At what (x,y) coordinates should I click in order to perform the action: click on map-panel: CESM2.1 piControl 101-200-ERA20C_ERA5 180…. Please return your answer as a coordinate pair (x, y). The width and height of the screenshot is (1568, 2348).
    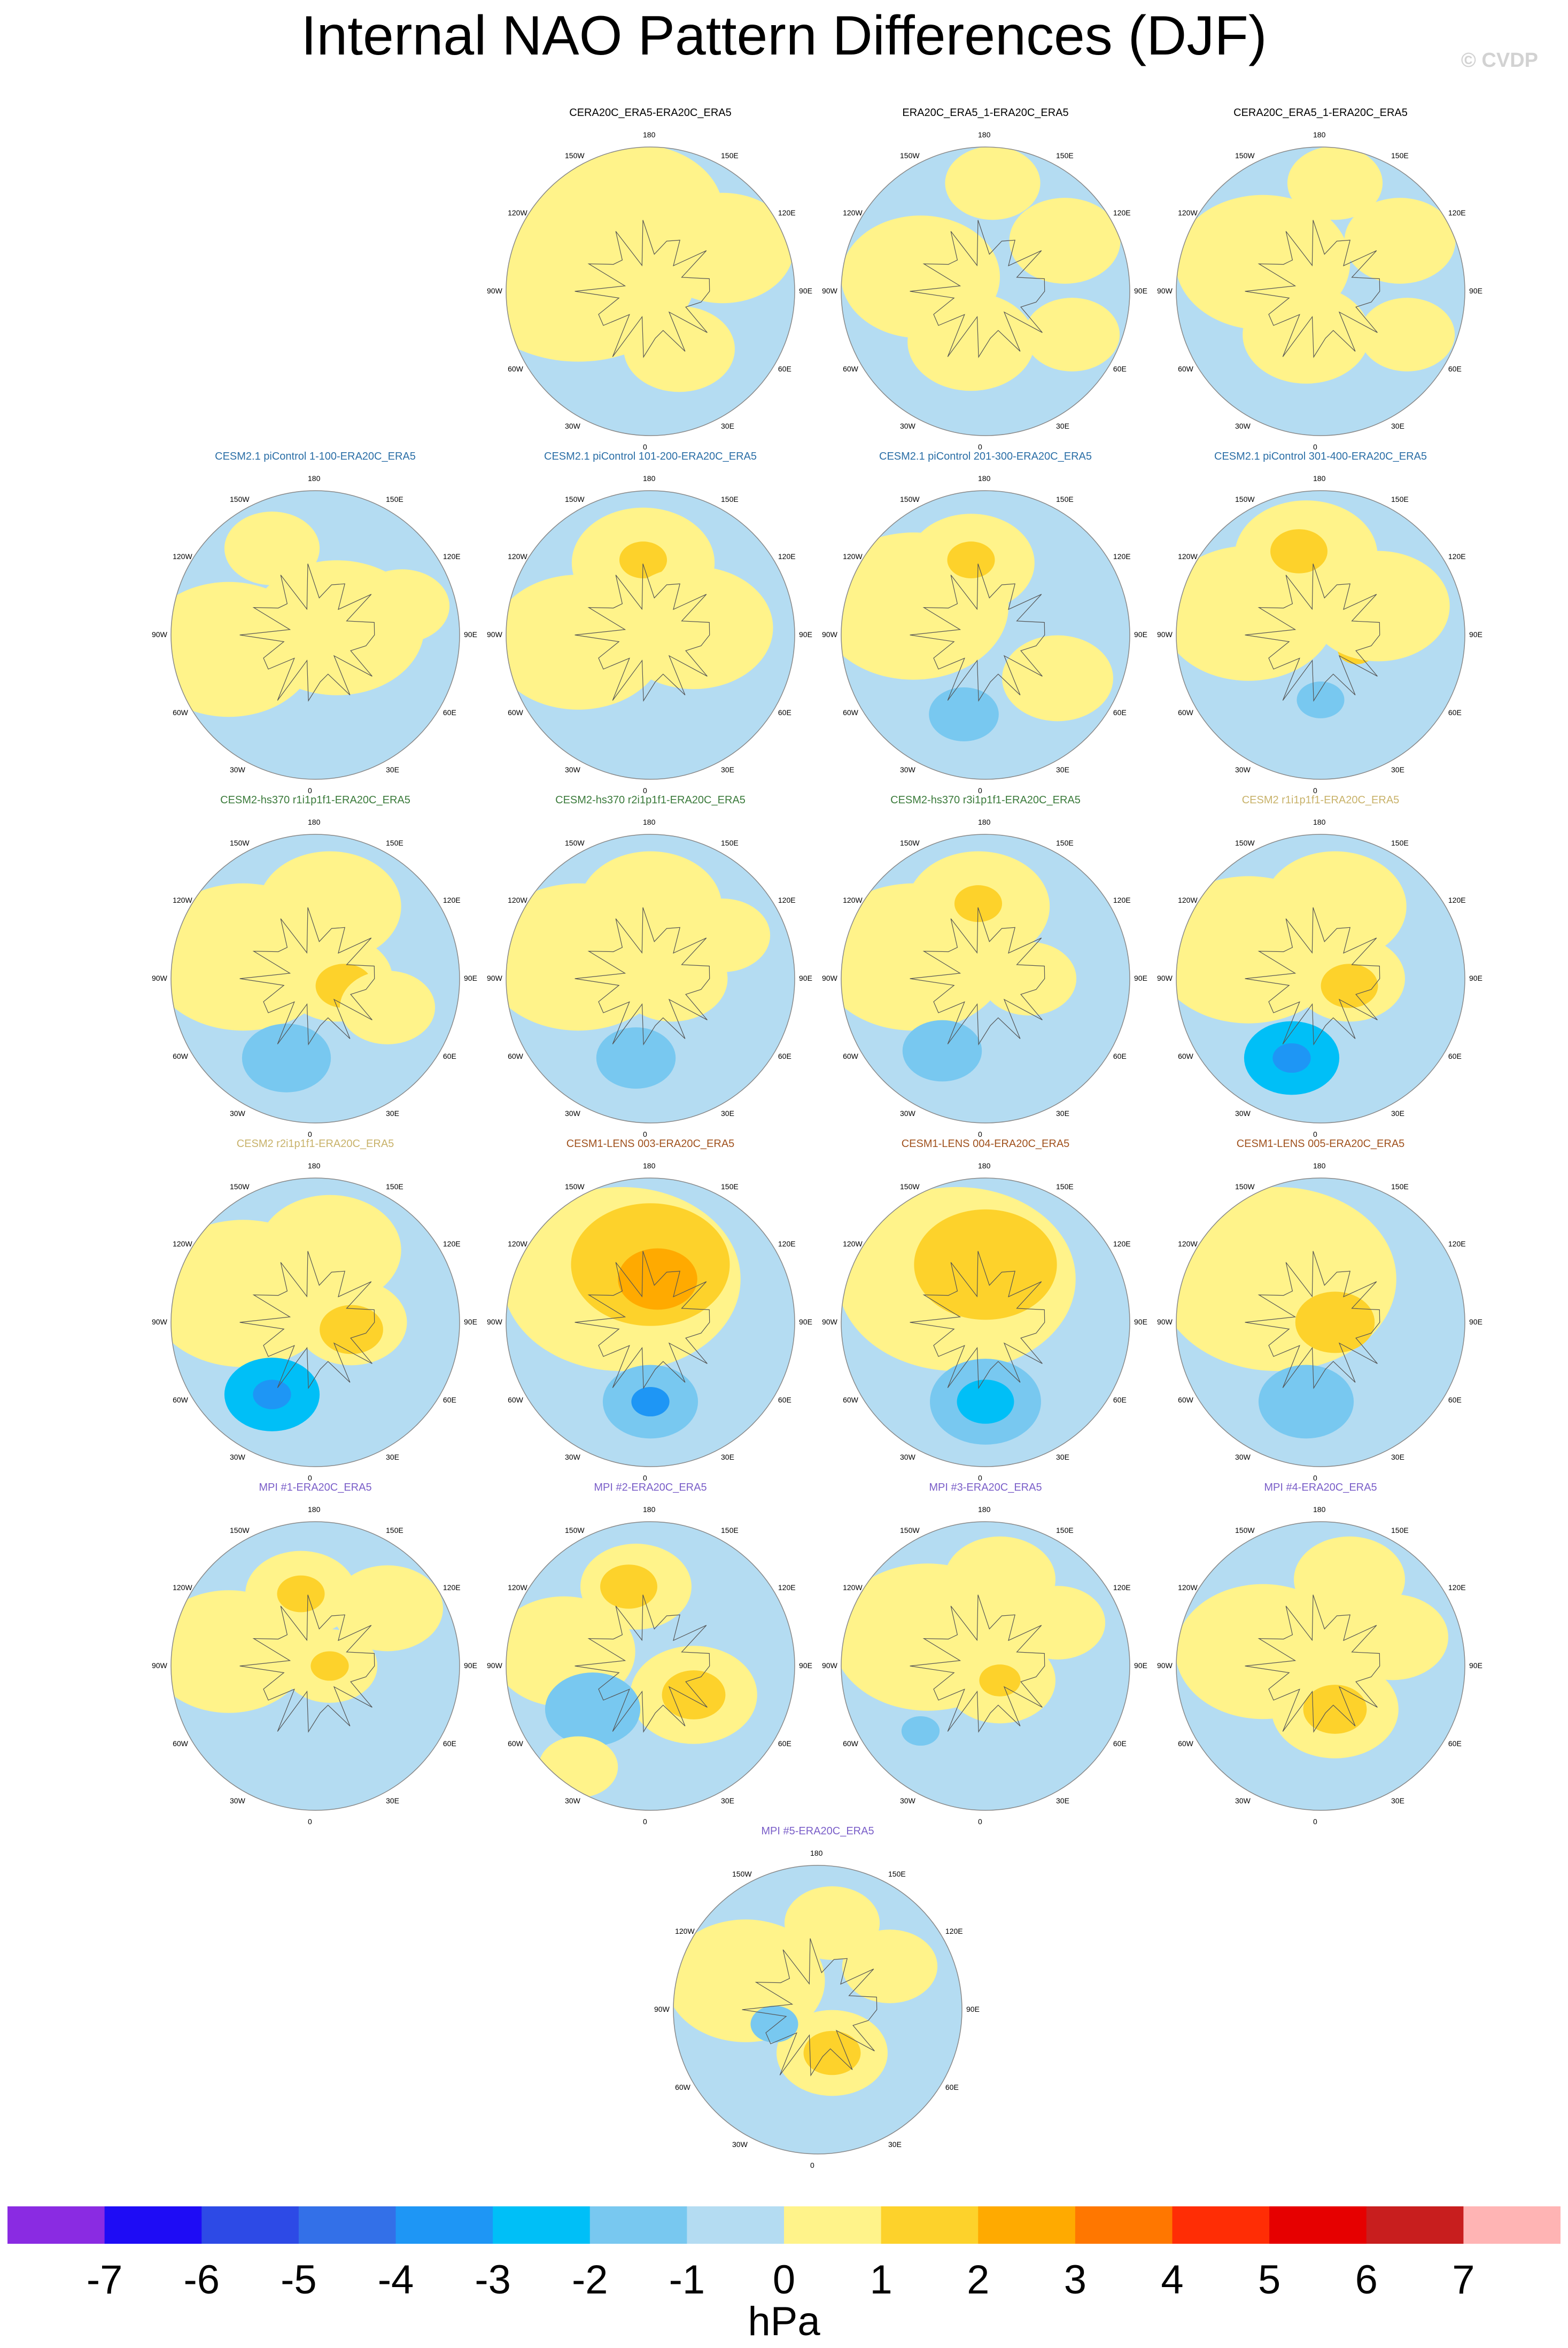
    Looking at the image, I should click on (650, 623).